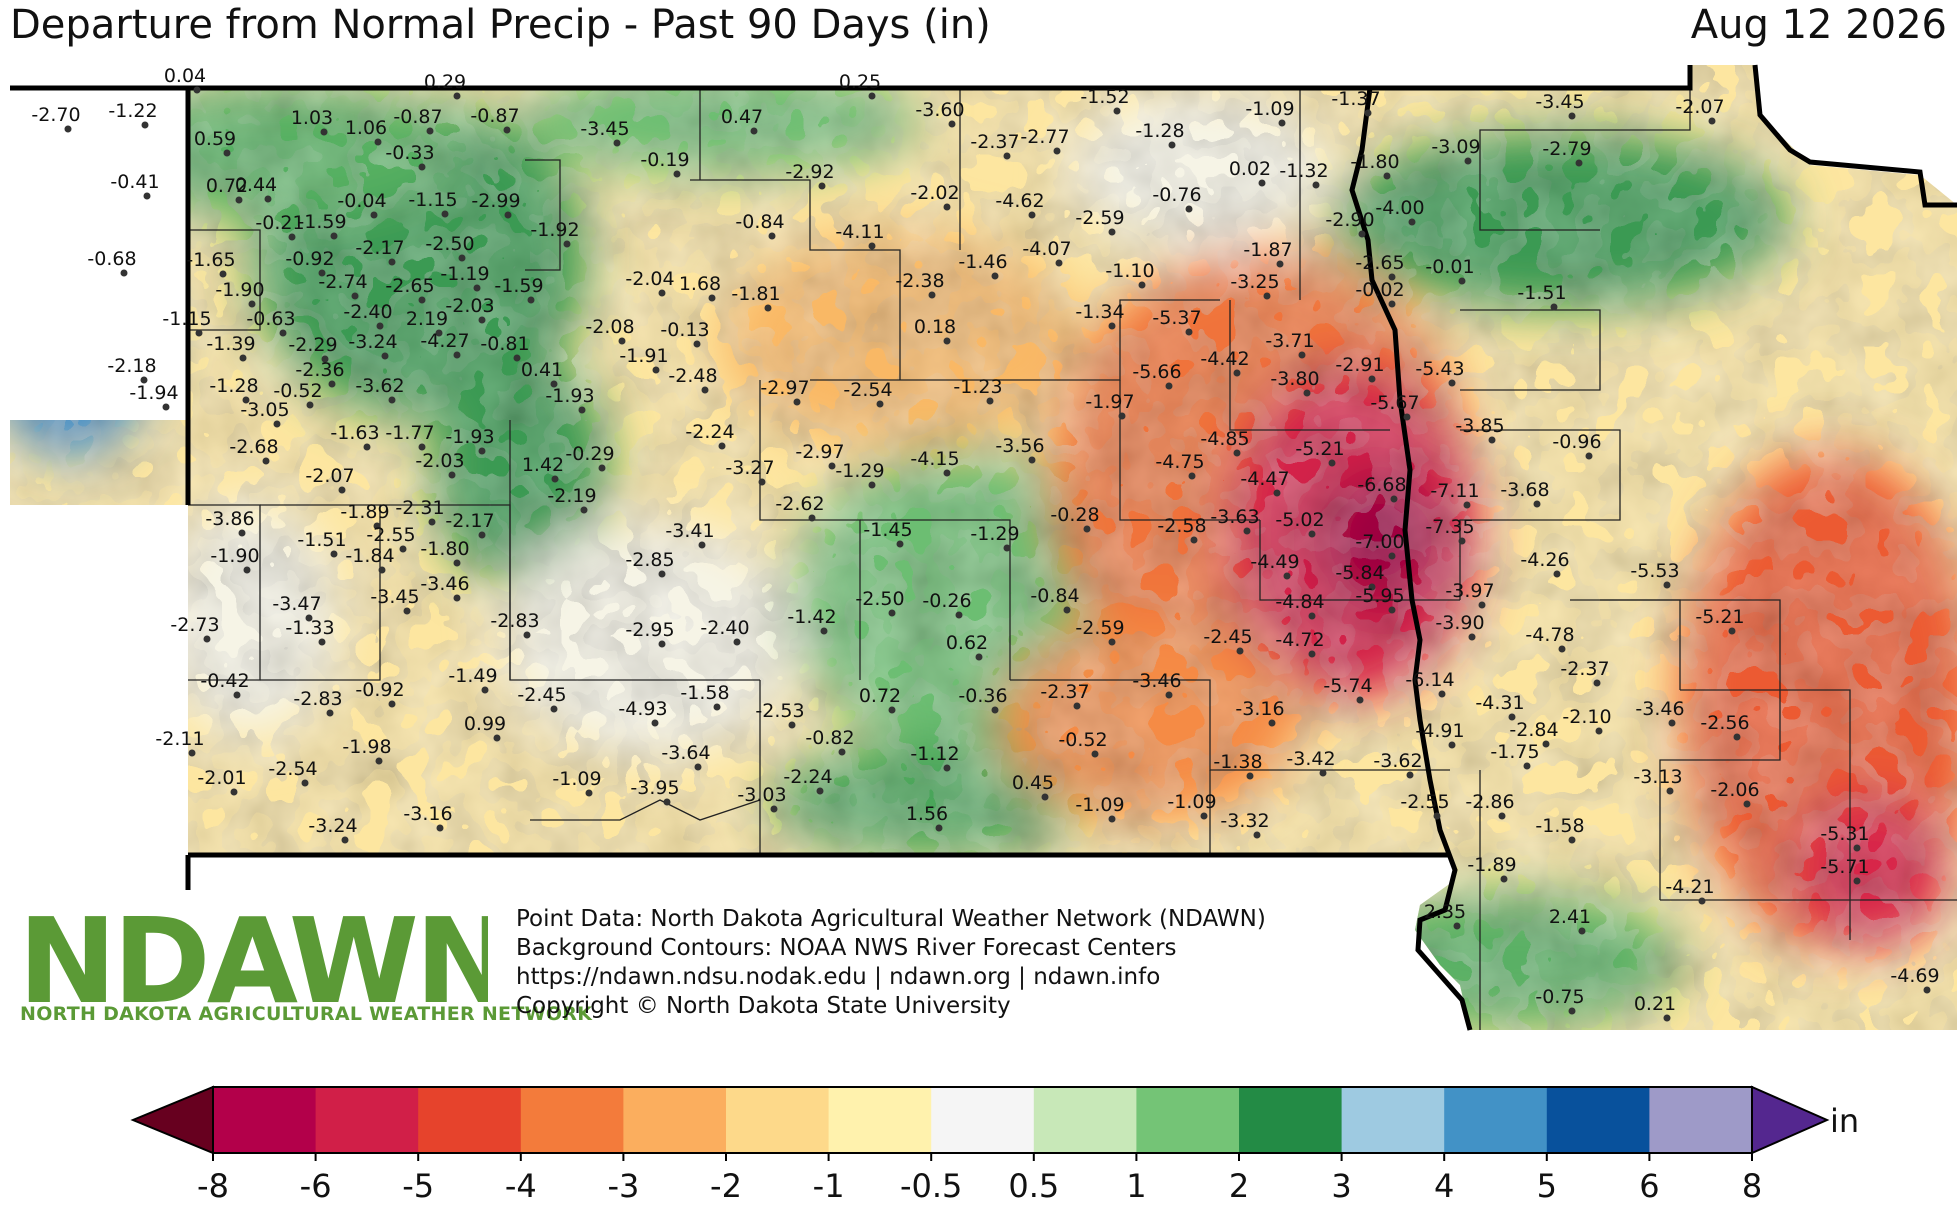 This screenshot has width=1957, height=1209. I want to click on station-value-label: -1.38, so click(1237, 762).